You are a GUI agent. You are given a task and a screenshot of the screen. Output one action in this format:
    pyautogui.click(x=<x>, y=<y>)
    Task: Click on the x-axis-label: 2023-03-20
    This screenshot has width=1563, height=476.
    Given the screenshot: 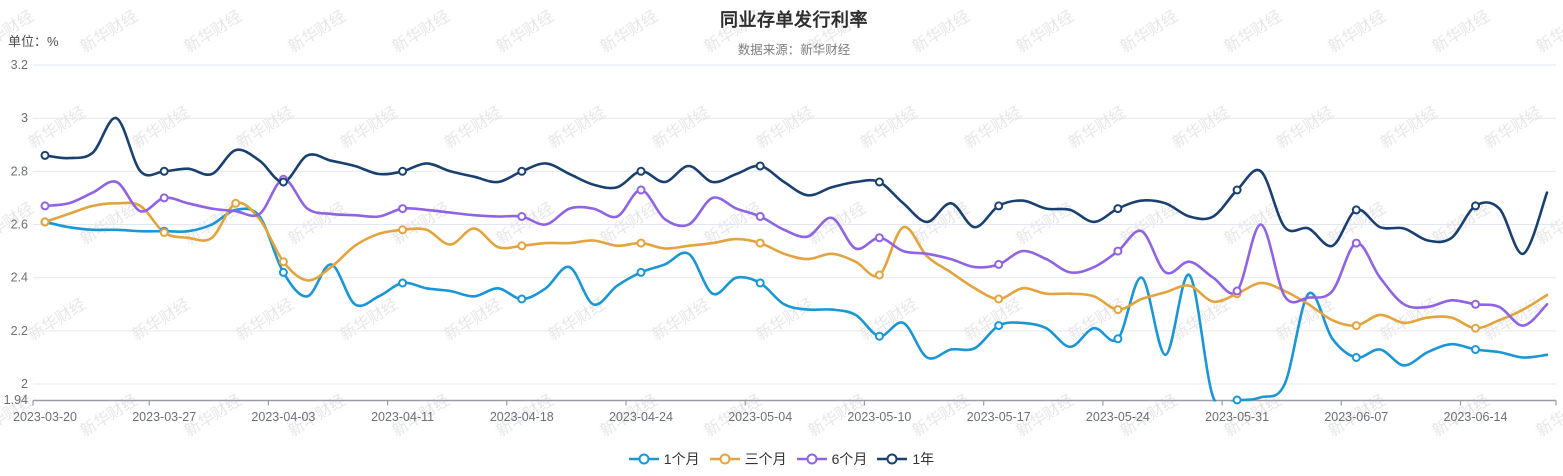 What is the action you would take?
    pyautogui.click(x=45, y=417)
    